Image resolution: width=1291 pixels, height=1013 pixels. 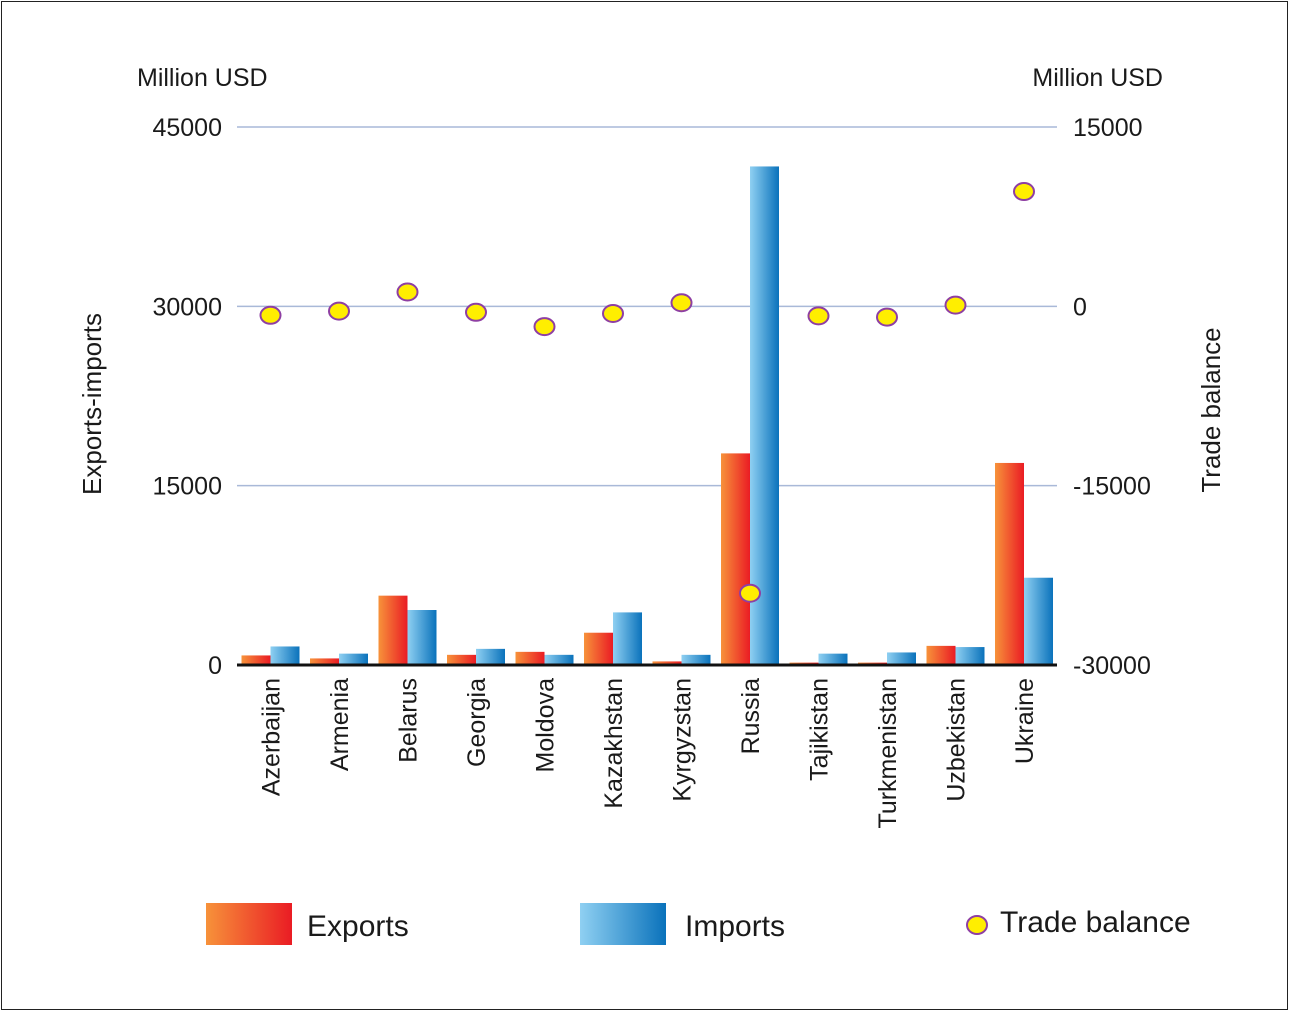 I want to click on bar-exports-ukraine, so click(x=1009, y=563).